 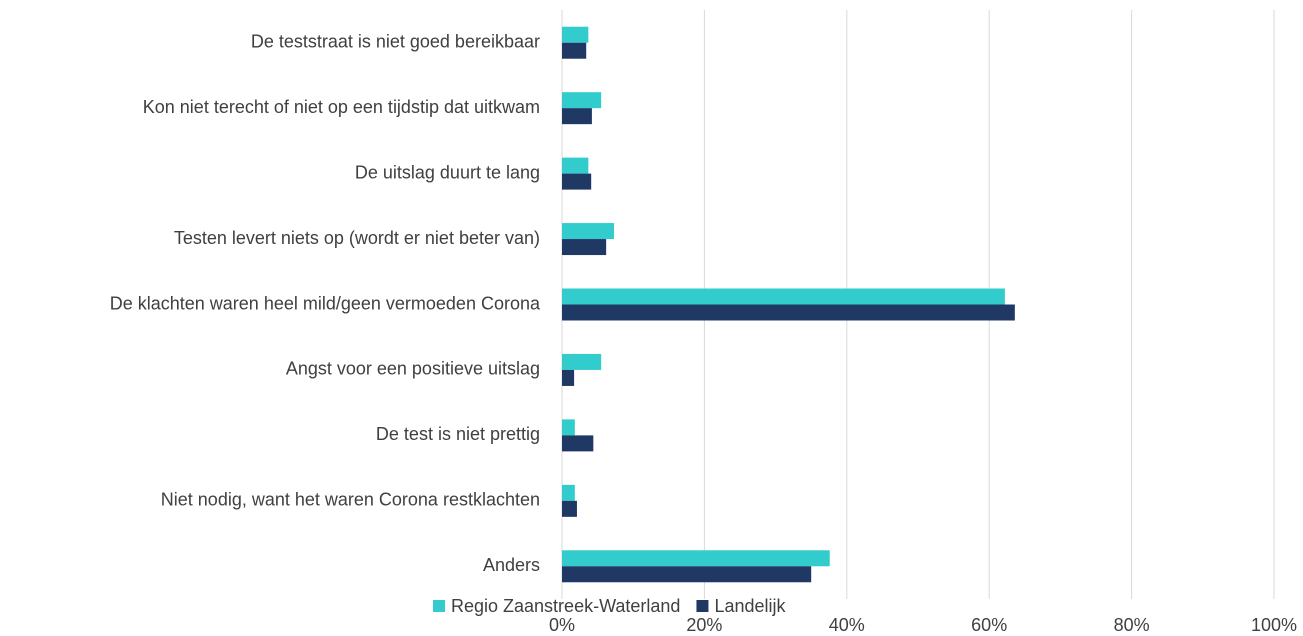 I want to click on y-tick-label: De teststraat is niet goed bereikbaar, so click(x=395, y=41).